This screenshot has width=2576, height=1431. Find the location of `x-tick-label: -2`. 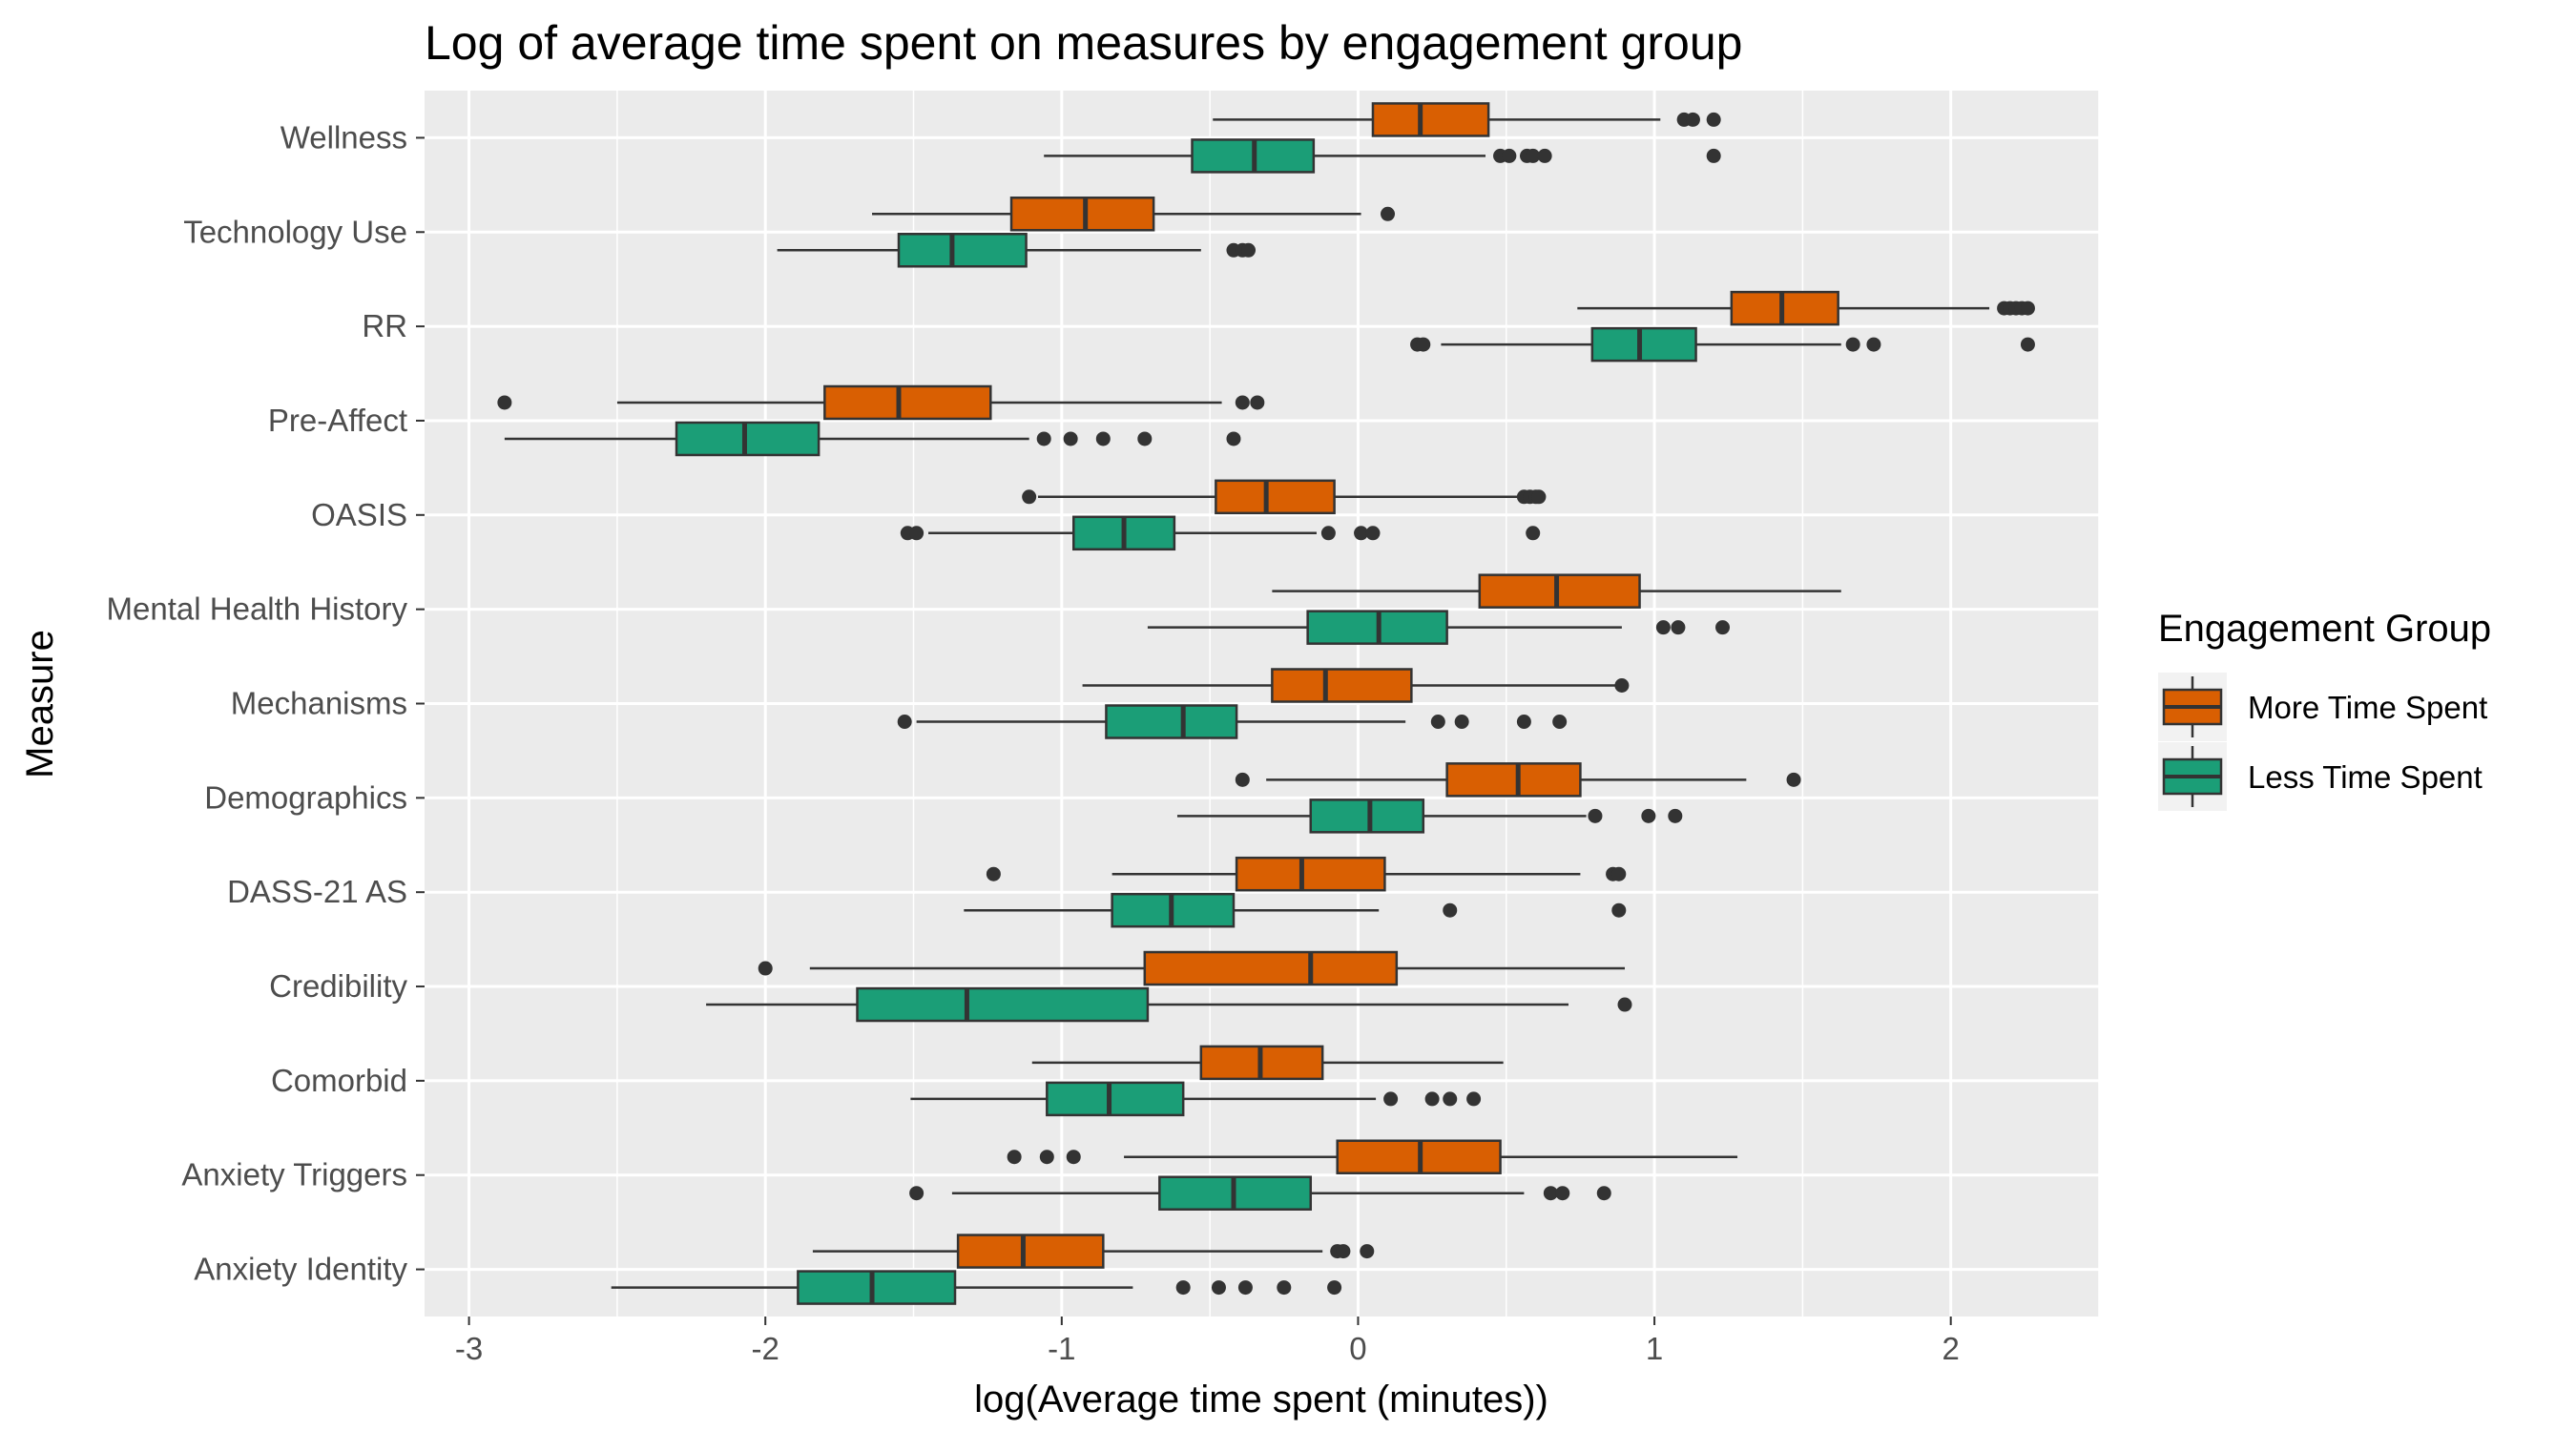

x-tick-label: -2 is located at coordinates (765, 1348).